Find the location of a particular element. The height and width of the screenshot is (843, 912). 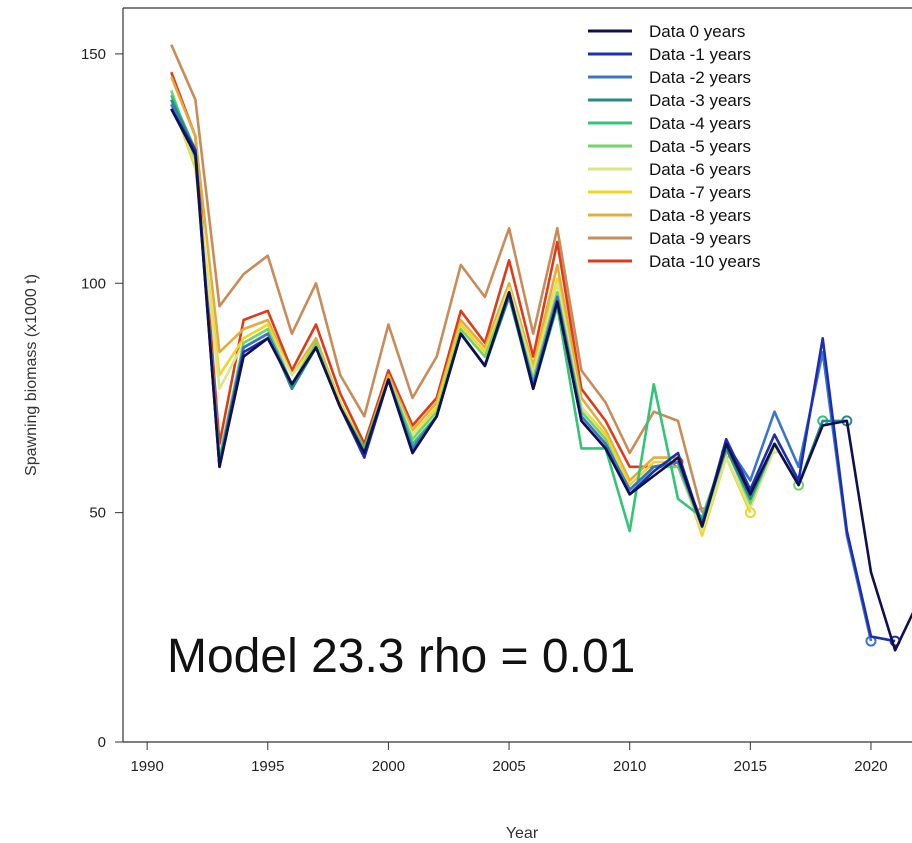

y-axis-title: Spawning biomass (x1000 t) is located at coordinates (31, 375).